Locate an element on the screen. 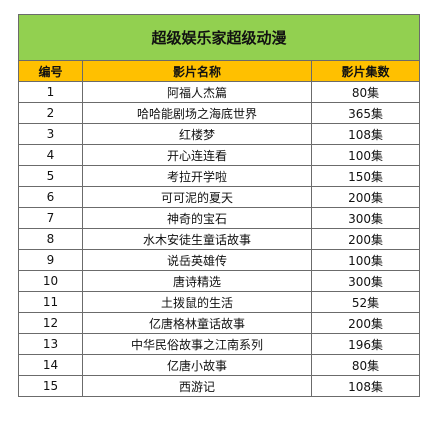 Image resolution: width=435 pixels, height=427 pixels. column-header-index: 编号 is located at coordinates (50, 71).